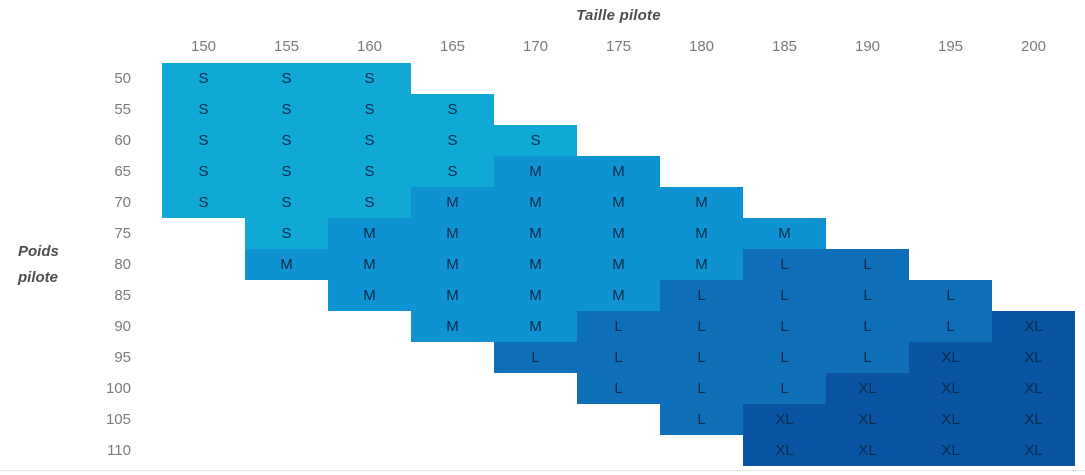 This screenshot has width=1085, height=475. What do you see at coordinates (122, 357) in the screenshot?
I see `y-tick-label: 95` at bounding box center [122, 357].